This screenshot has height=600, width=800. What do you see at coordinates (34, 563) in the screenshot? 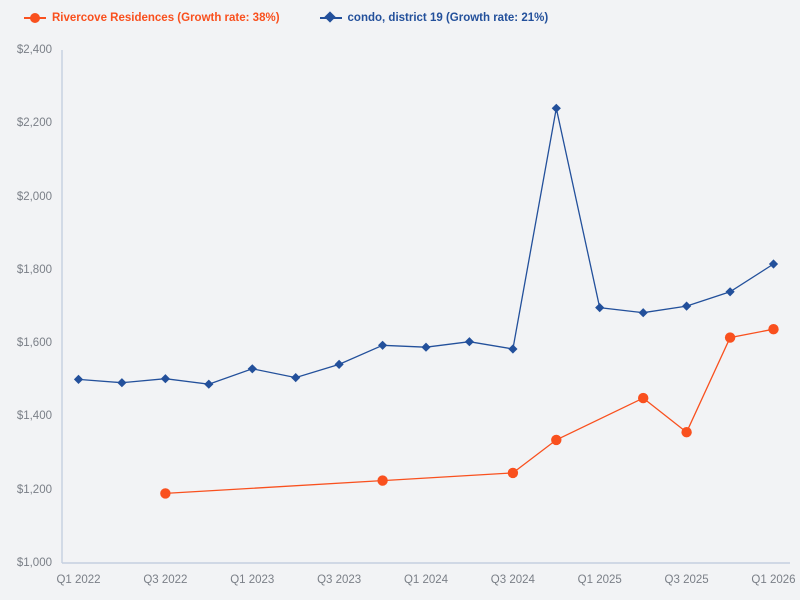
I see `y-axis-tick-label: $1,000` at bounding box center [34, 563].